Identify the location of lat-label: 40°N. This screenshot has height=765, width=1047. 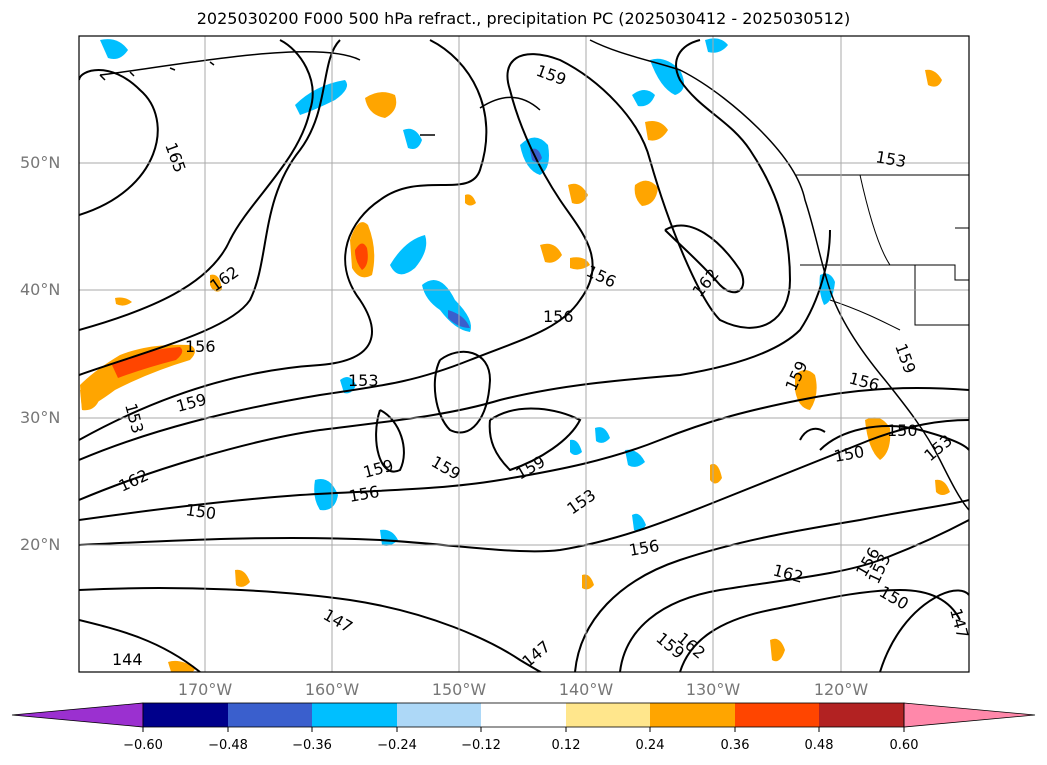
(40, 289).